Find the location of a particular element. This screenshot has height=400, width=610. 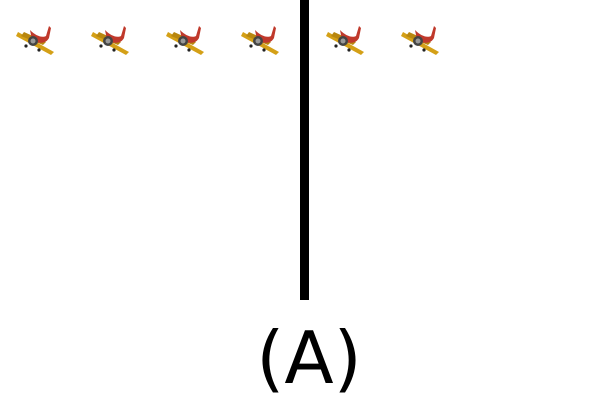

option-caption: (A) is located at coordinates (309, 358).